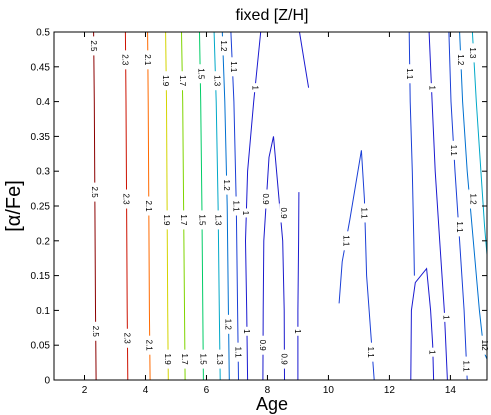 The image size is (491, 415). Describe the element at coordinates (43, 102) in the screenshot. I see `y-tick-label: 0.4` at that location.